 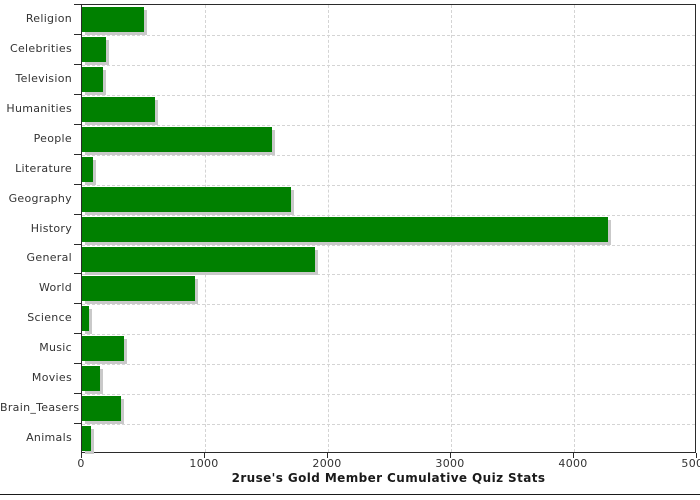 I want to click on category-label: Literature, so click(x=43, y=168).